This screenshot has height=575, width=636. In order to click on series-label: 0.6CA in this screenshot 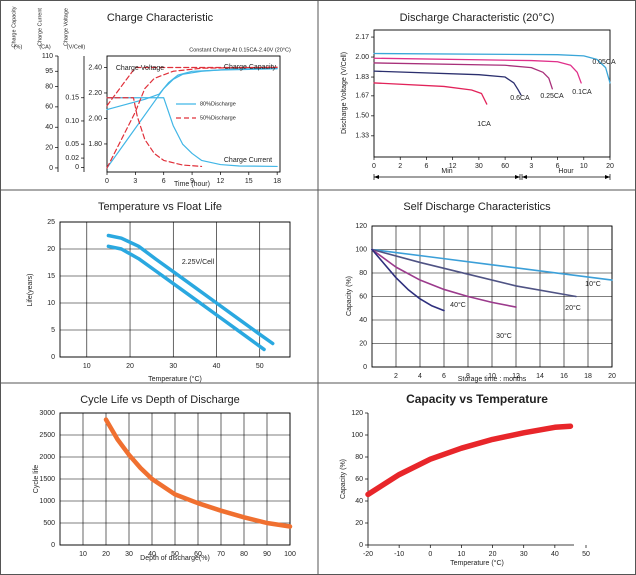, I will do `click(520, 98)`.